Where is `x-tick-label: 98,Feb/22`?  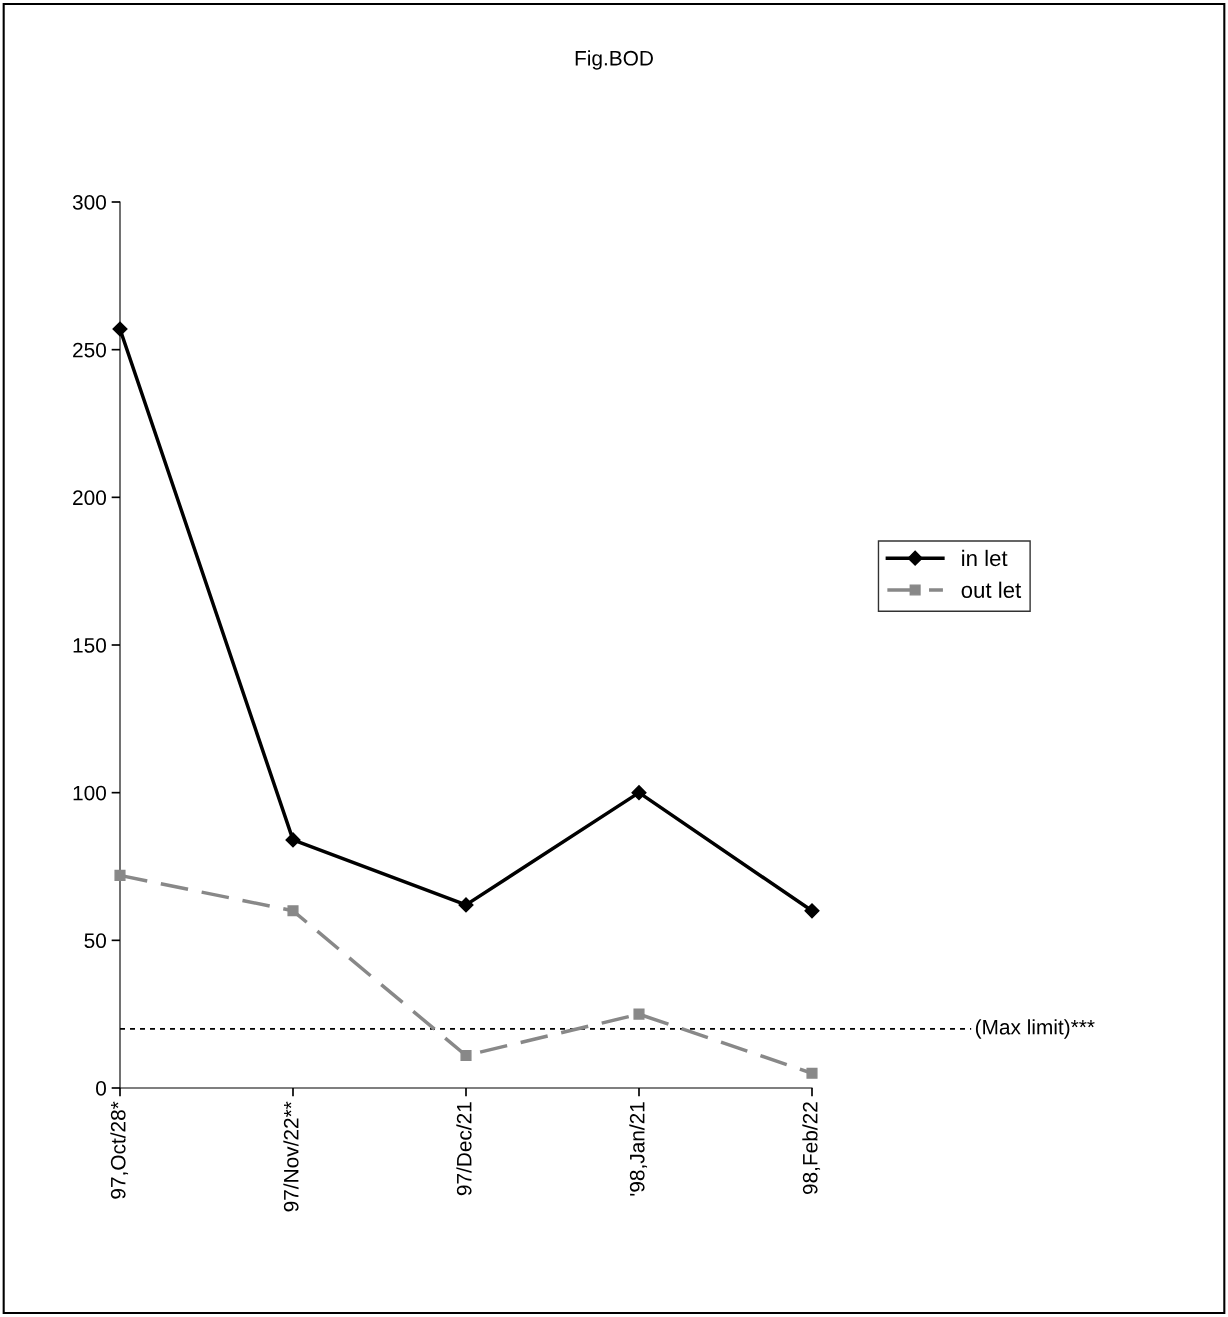 x-tick-label: 98,Feb/22 is located at coordinates (811, 1148).